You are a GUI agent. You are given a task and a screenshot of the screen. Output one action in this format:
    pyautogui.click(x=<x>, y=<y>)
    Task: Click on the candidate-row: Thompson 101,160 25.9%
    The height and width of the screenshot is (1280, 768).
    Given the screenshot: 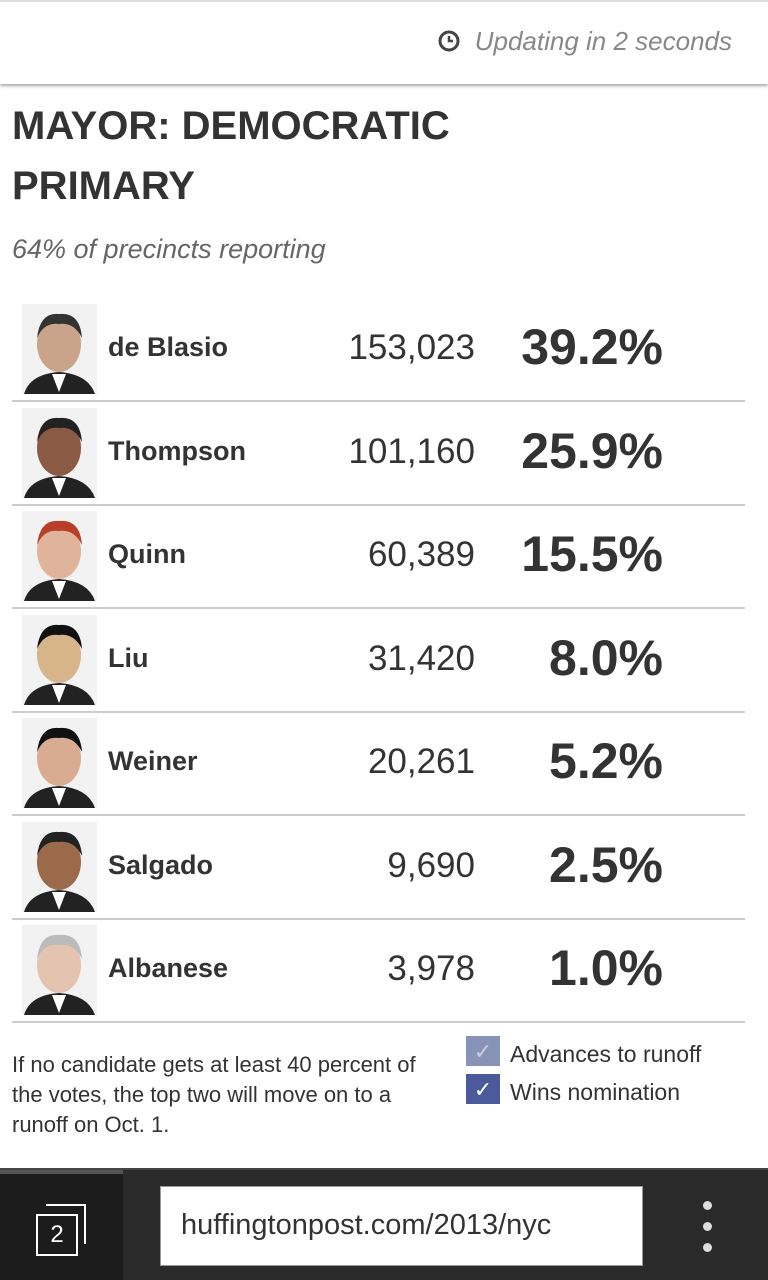 What is the action you would take?
    pyautogui.click(x=378, y=454)
    